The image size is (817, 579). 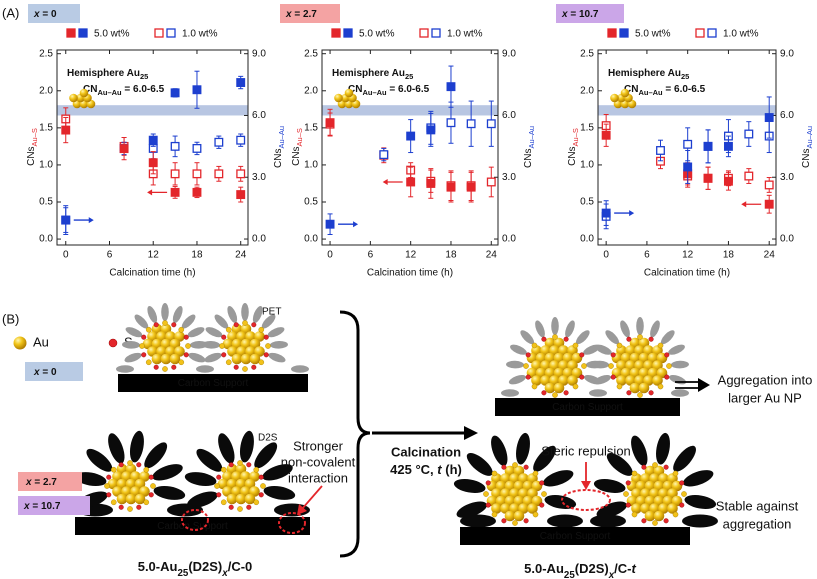 I want to click on text-part: 5.0-Au, so click(x=158, y=566).